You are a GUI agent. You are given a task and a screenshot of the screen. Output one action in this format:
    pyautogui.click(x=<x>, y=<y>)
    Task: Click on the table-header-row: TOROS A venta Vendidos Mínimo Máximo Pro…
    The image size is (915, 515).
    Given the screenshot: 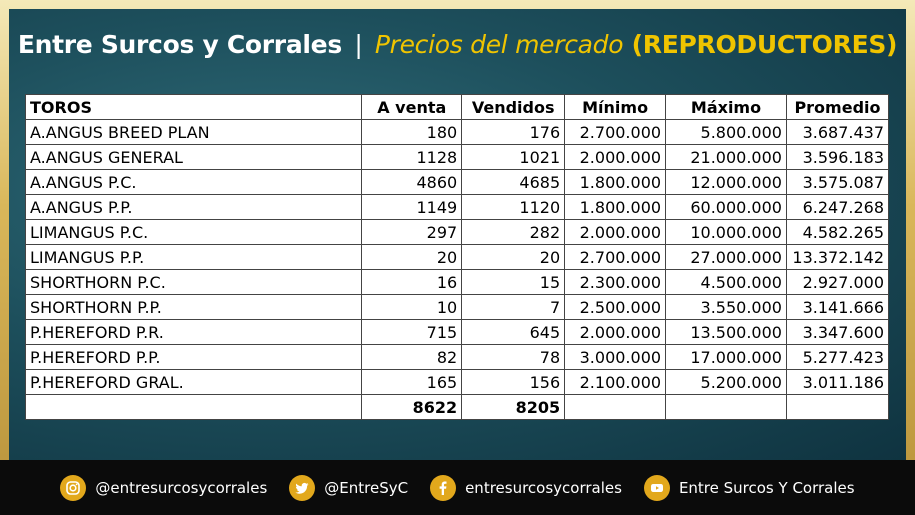 What is the action you would take?
    pyautogui.click(x=457, y=107)
    